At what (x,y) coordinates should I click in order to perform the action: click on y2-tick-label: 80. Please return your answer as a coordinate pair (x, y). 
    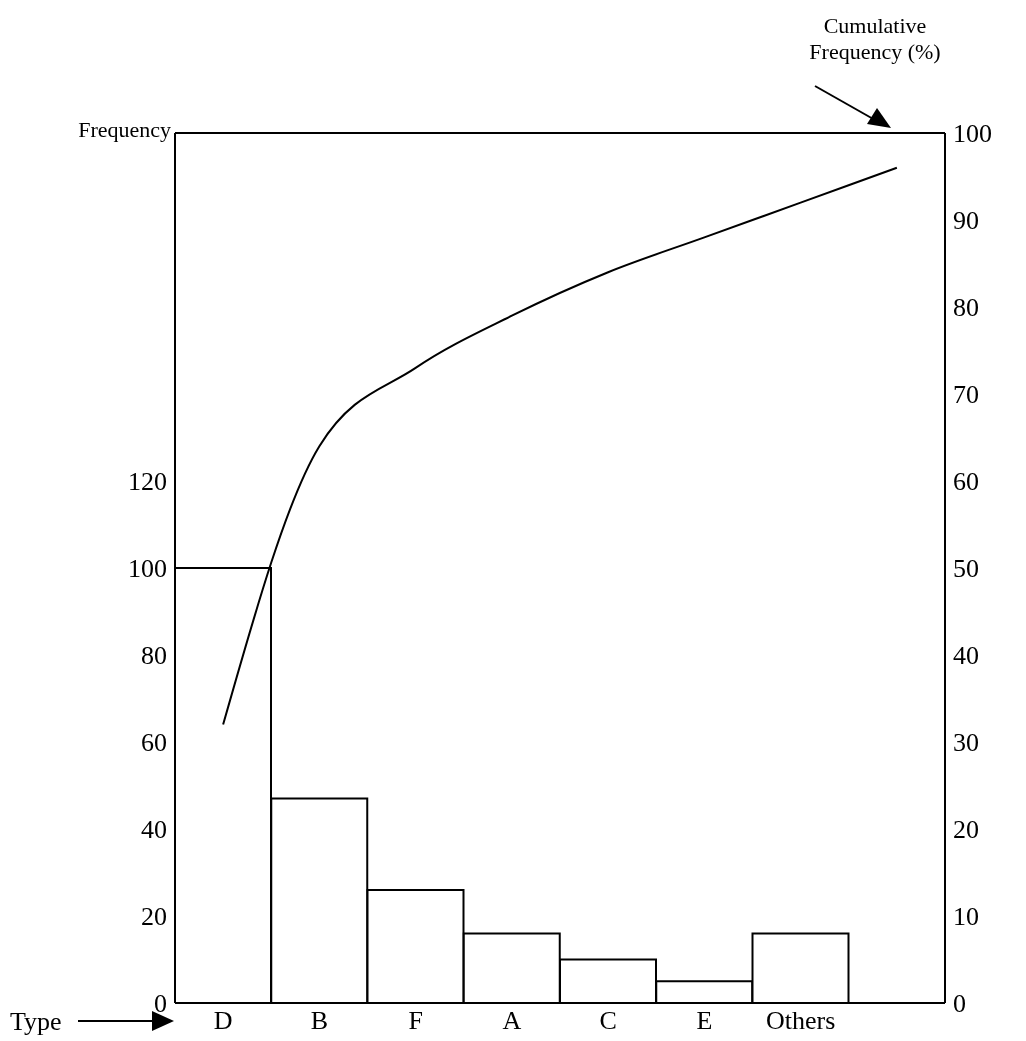
    Looking at the image, I should click on (966, 308).